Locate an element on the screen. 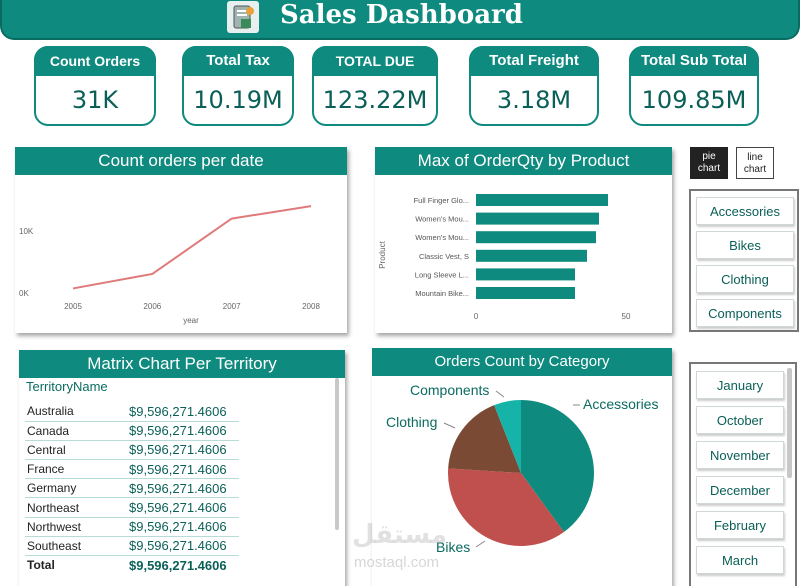 Image resolution: width=800 pixels, height=586 pixels. month-slicer-scrollbar is located at coordinates (789, 423).